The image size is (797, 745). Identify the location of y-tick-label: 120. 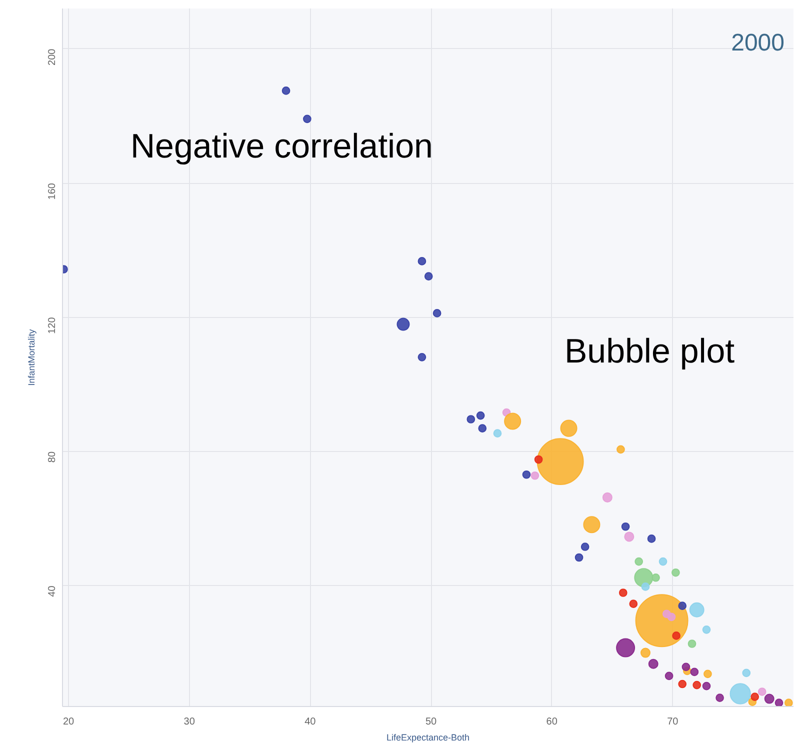
(52, 325).